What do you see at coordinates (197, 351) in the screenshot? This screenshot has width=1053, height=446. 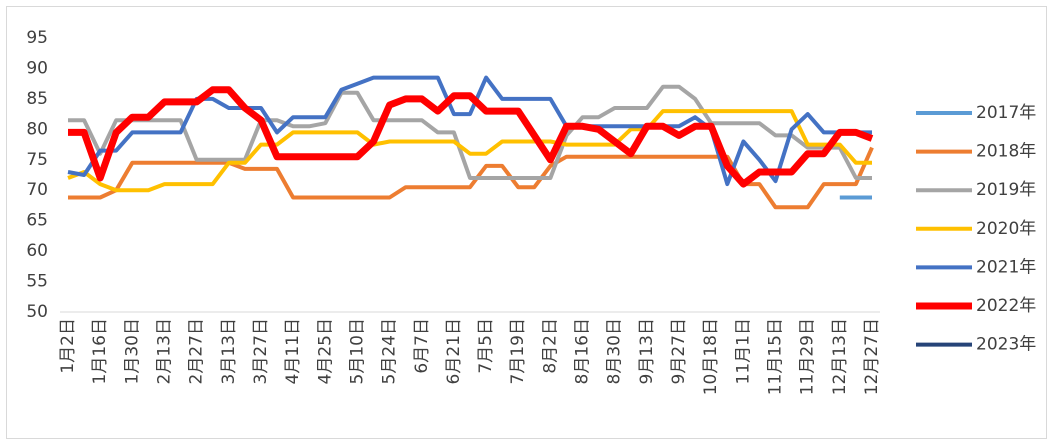 I see `x-tick-label: 2月27日` at bounding box center [197, 351].